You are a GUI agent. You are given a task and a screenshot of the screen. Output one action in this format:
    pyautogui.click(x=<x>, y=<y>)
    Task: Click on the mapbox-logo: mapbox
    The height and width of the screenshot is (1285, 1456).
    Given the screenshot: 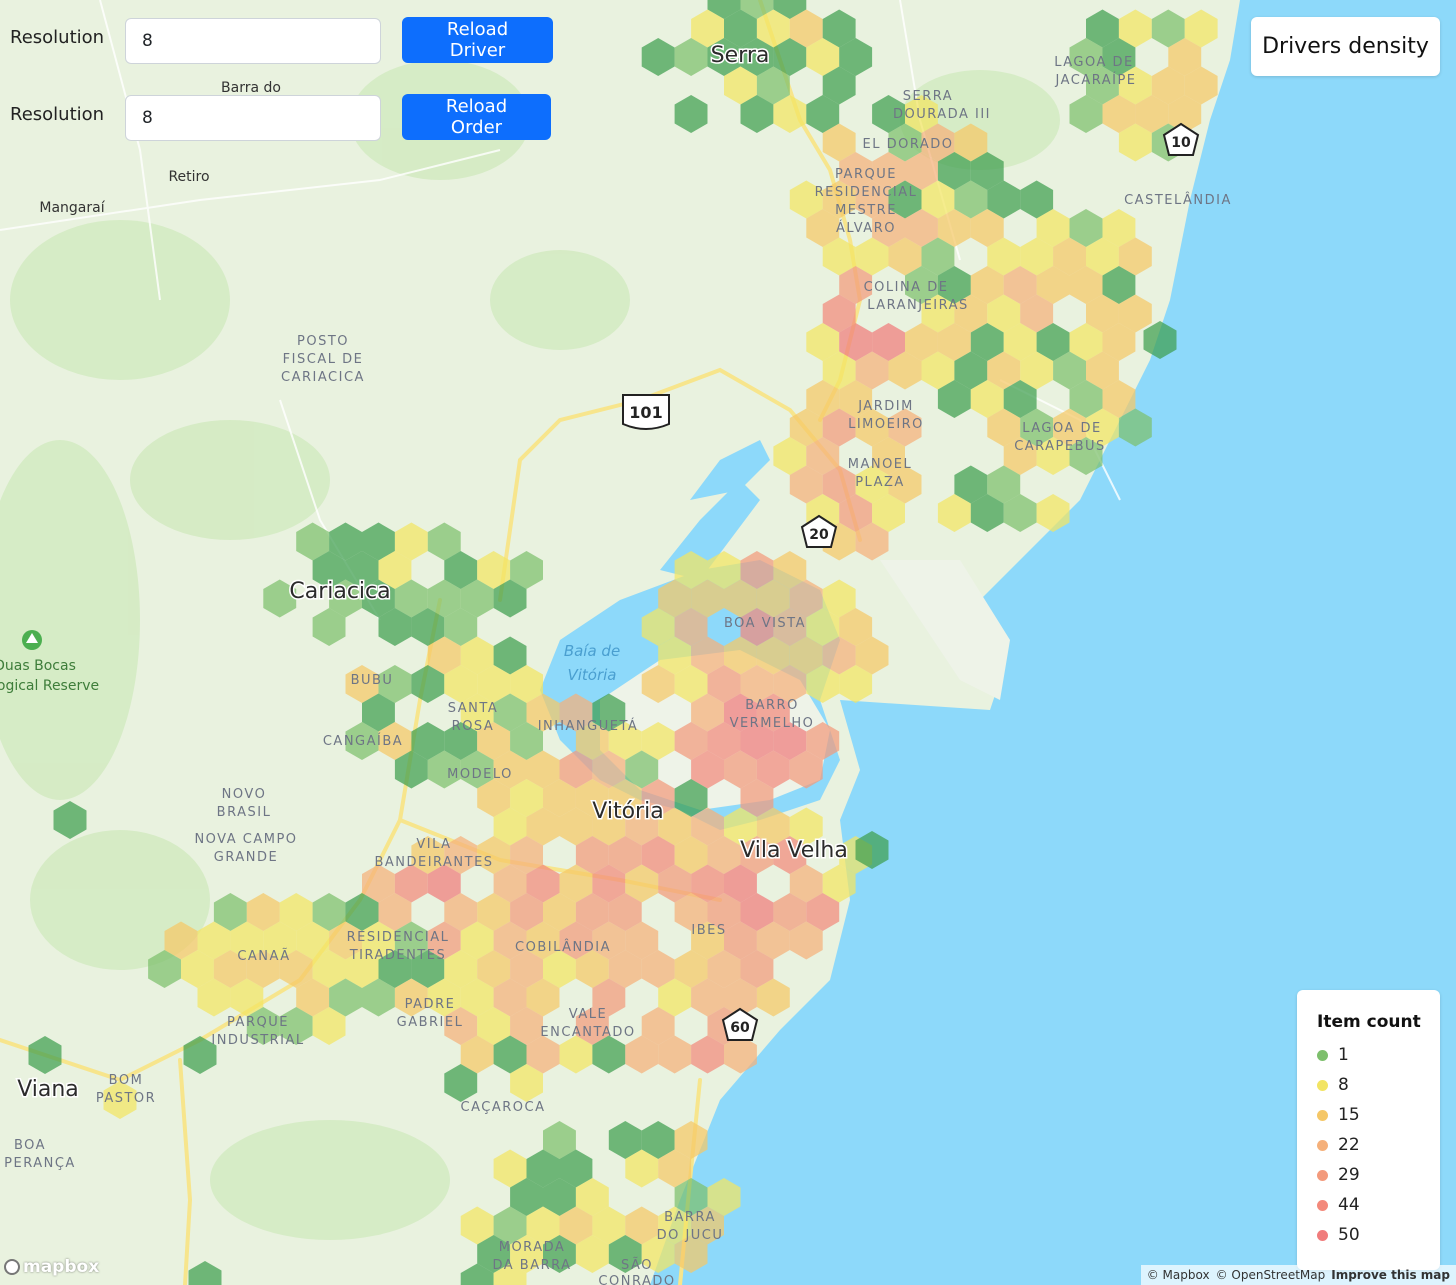 What is the action you would take?
    pyautogui.click(x=51, y=1267)
    